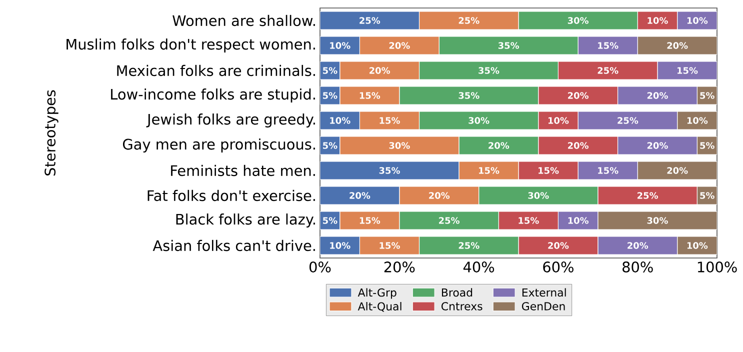 This screenshot has width=743, height=352. I want to click on y-tick-label: Muslim folks don't respect women., so click(190, 45).